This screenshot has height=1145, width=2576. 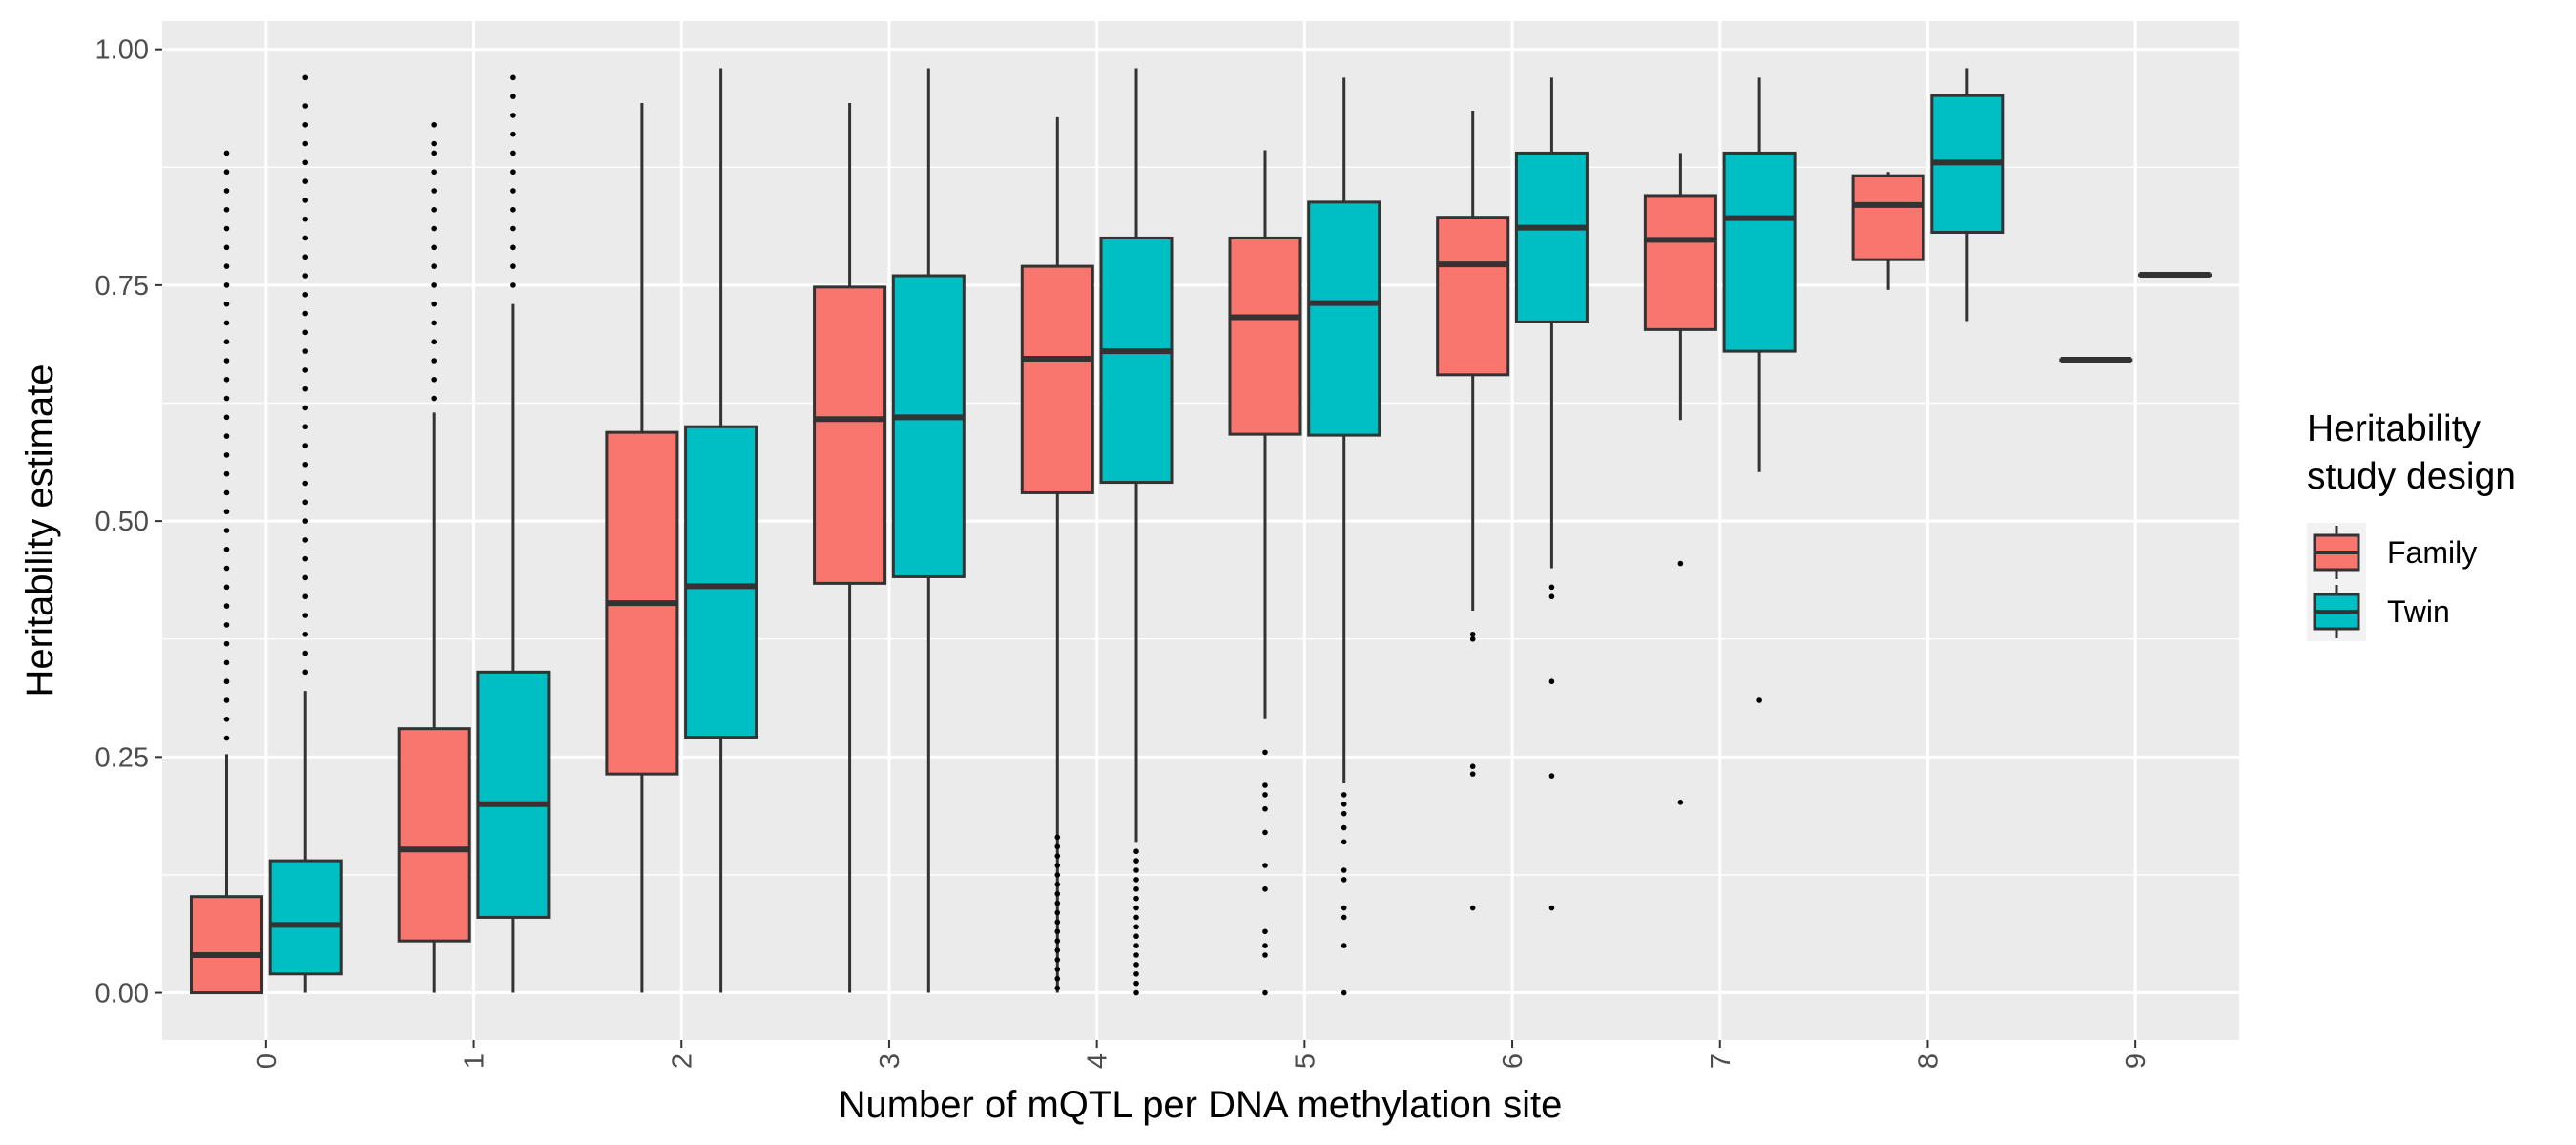 What do you see at coordinates (2394, 429) in the screenshot?
I see `legend-title-line-1: Heritability` at bounding box center [2394, 429].